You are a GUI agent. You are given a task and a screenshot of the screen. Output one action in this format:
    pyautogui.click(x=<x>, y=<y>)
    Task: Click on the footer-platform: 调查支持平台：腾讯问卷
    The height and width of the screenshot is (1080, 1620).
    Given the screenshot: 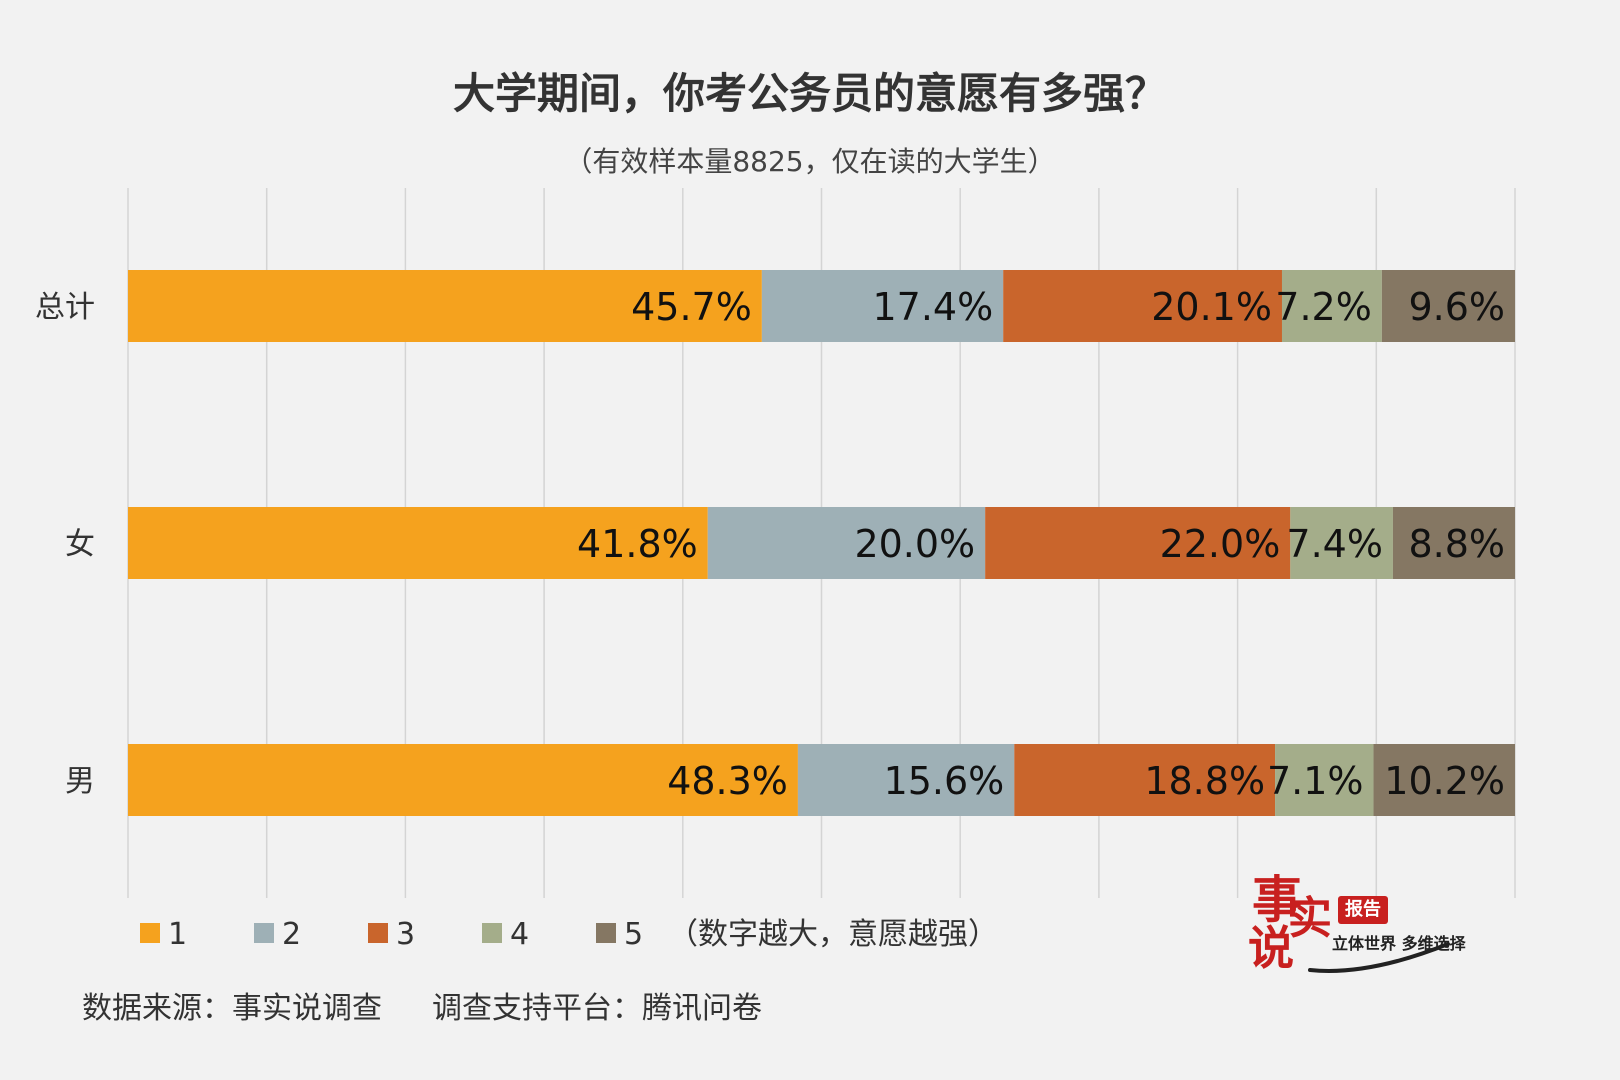 What is the action you would take?
    pyautogui.click(x=597, y=1008)
    